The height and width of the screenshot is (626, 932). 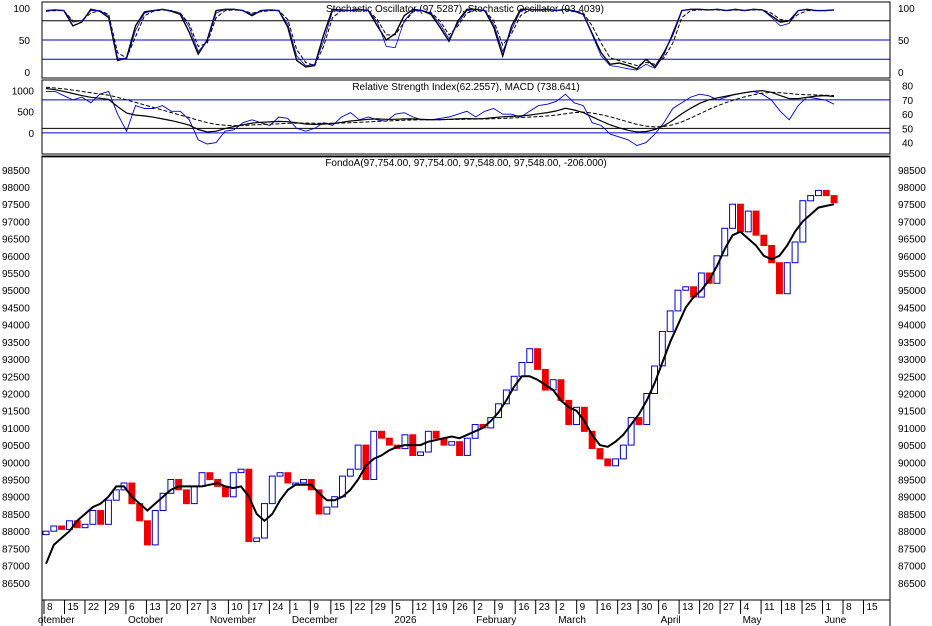 What do you see at coordinates (912, 498) in the screenshot?
I see `price-right-tick: 89000` at bounding box center [912, 498].